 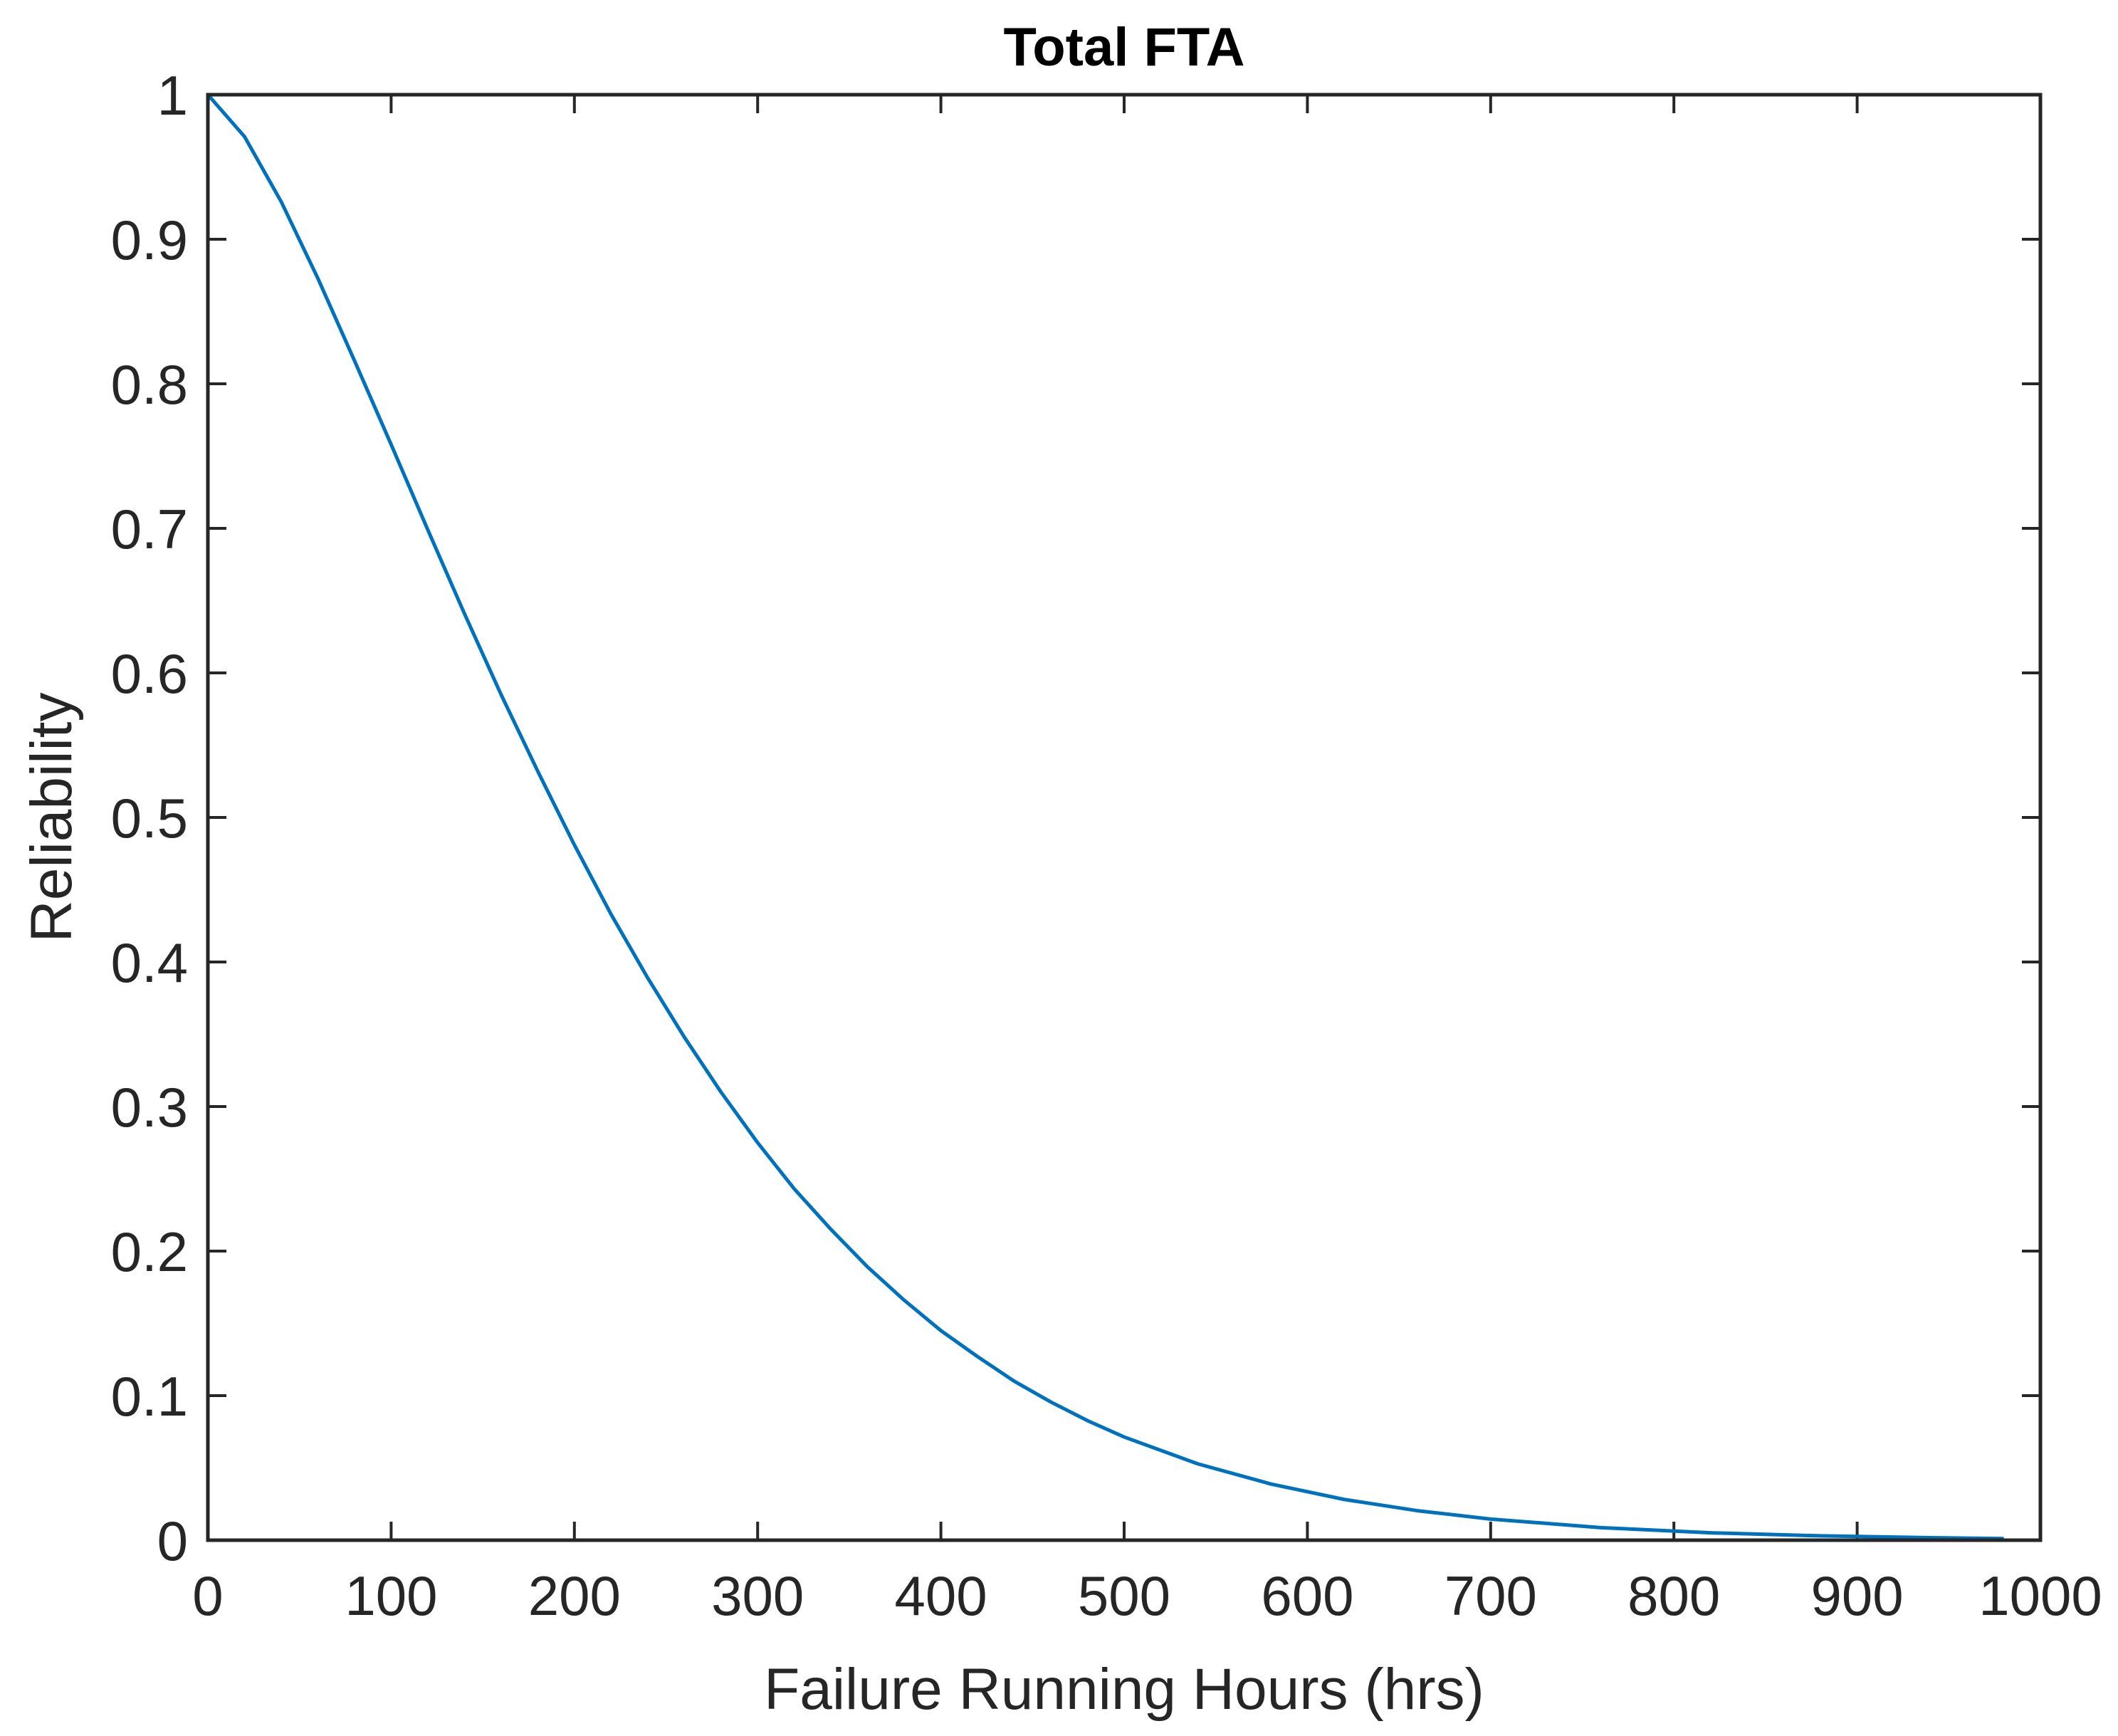 I want to click on x-tick-label: 700, so click(x=1491, y=1595).